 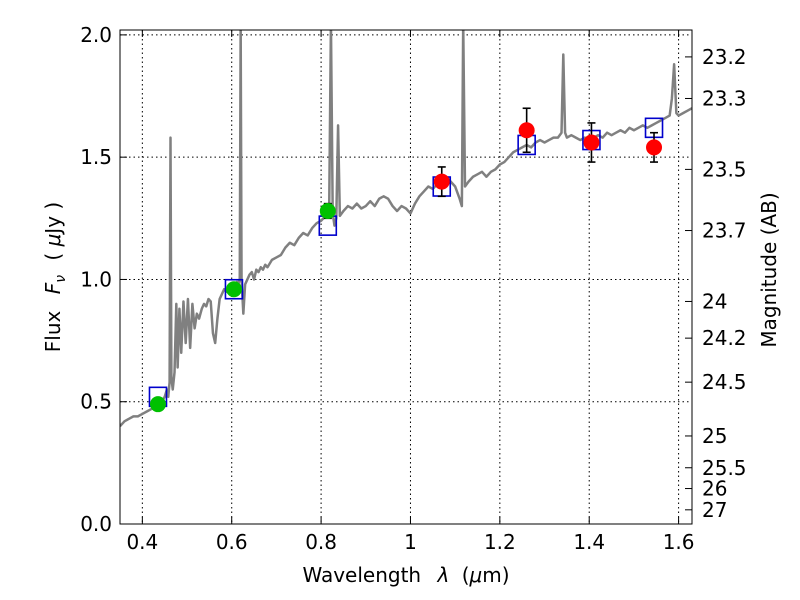 I want to click on y-axis-unit-rest: Jy ), so click(x=53, y=219).